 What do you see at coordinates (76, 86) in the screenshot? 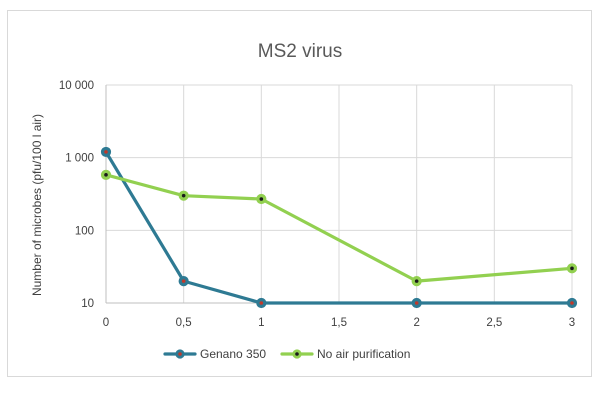
I see `y-tick-label-3: 10 000` at bounding box center [76, 86].